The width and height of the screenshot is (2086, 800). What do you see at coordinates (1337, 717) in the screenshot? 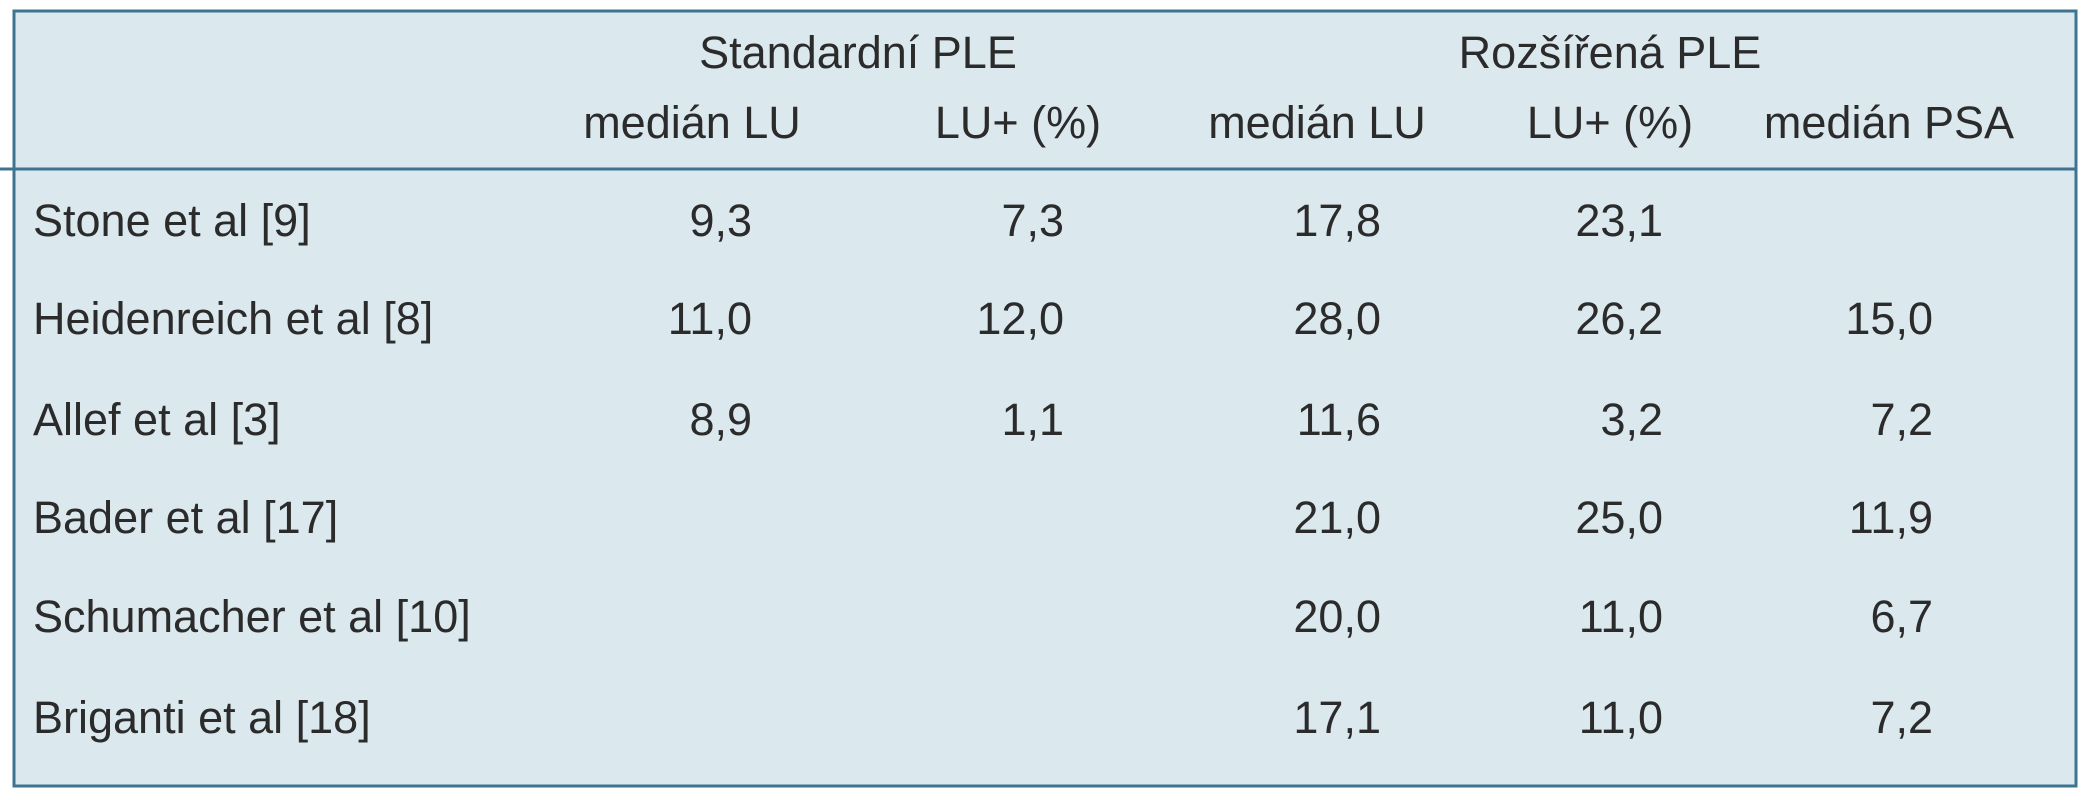
I see `cell-value: 17,1` at bounding box center [1337, 717].